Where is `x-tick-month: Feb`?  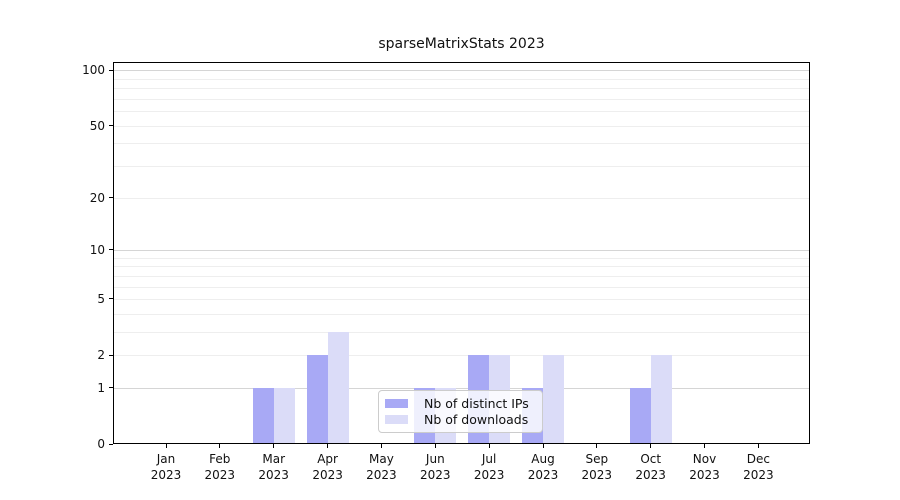 x-tick-month: Feb is located at coordinates (220, 459).